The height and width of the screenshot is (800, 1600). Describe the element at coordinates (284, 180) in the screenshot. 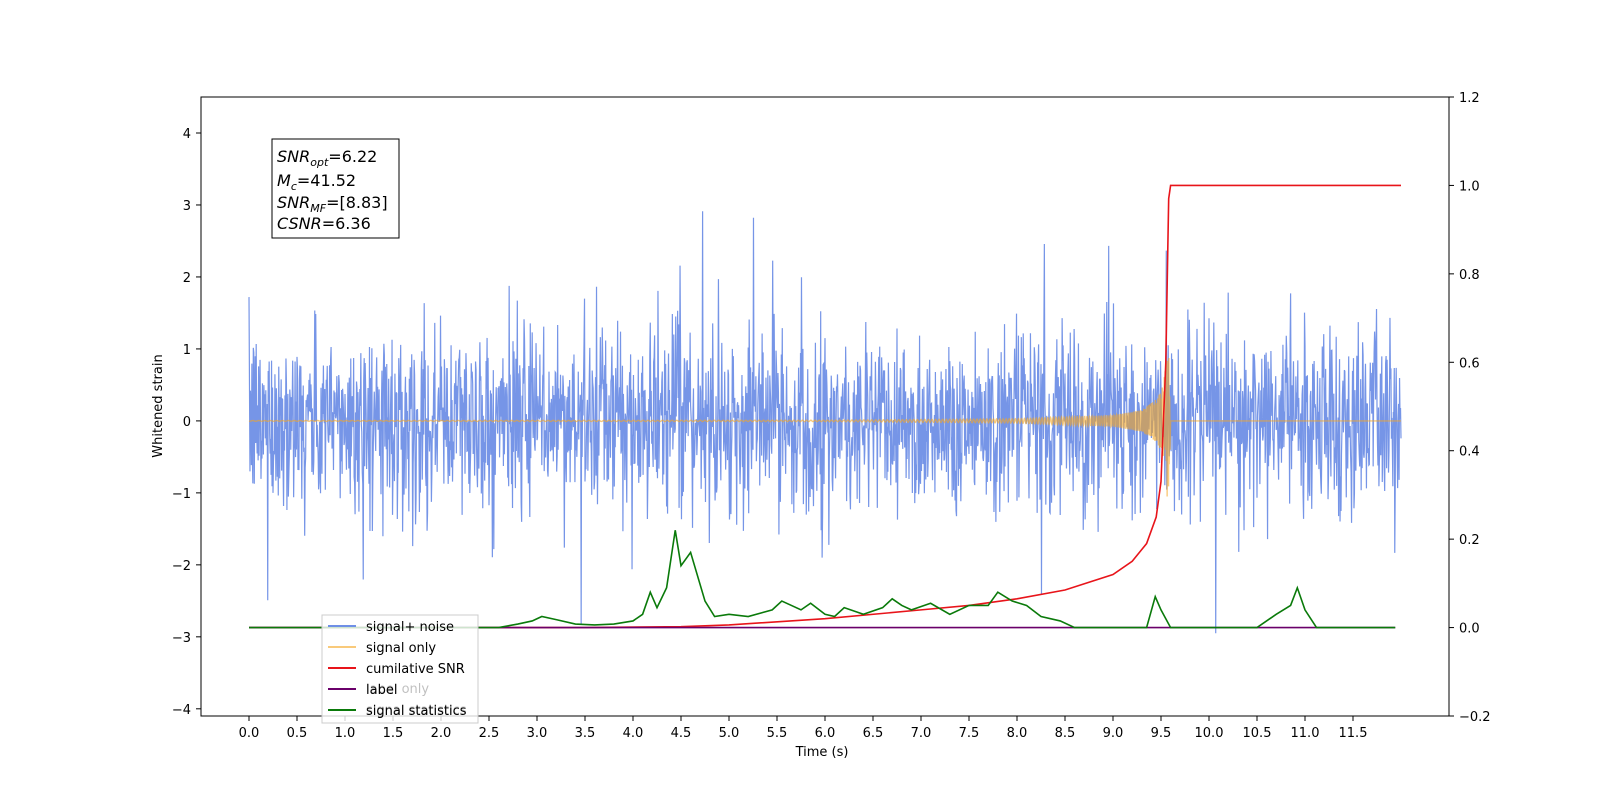

I see `stat-mc-main: M` at that location.